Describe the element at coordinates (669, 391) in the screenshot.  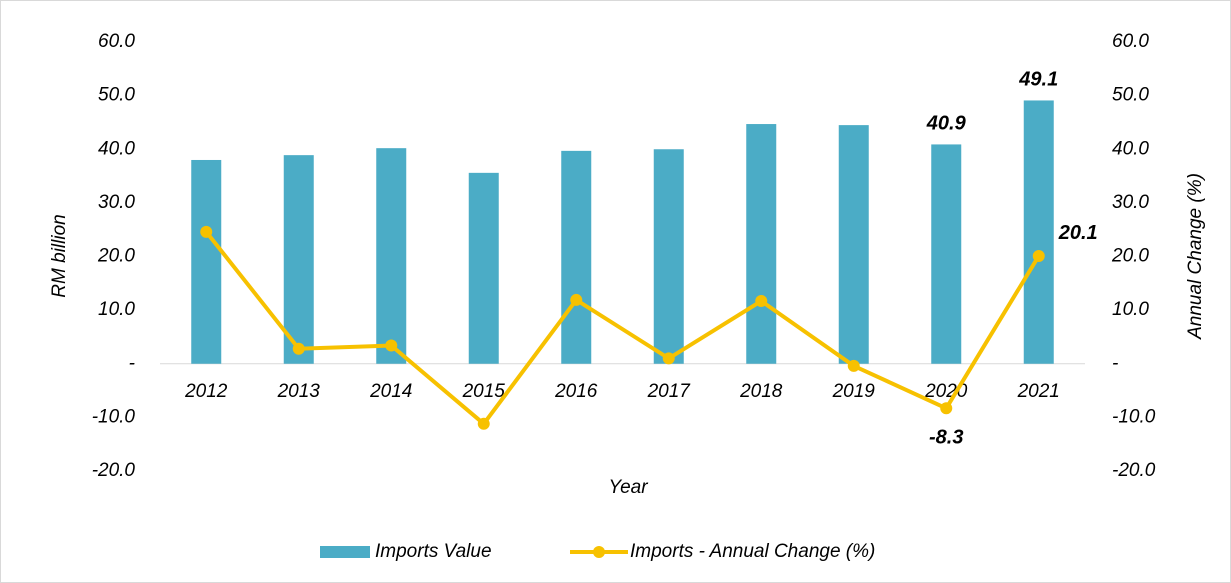
I see `x-tick-label: 2017` at that location.